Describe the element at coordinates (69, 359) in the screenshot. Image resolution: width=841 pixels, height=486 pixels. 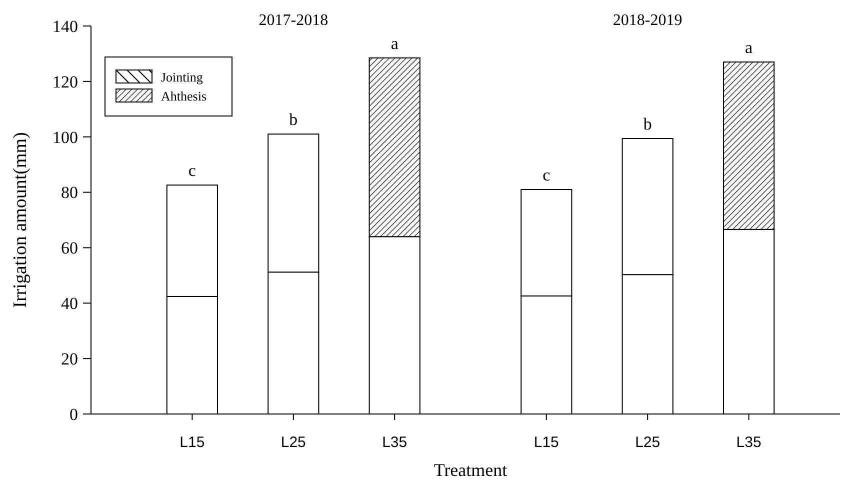
I see `y-tick-label: 20` at that location.